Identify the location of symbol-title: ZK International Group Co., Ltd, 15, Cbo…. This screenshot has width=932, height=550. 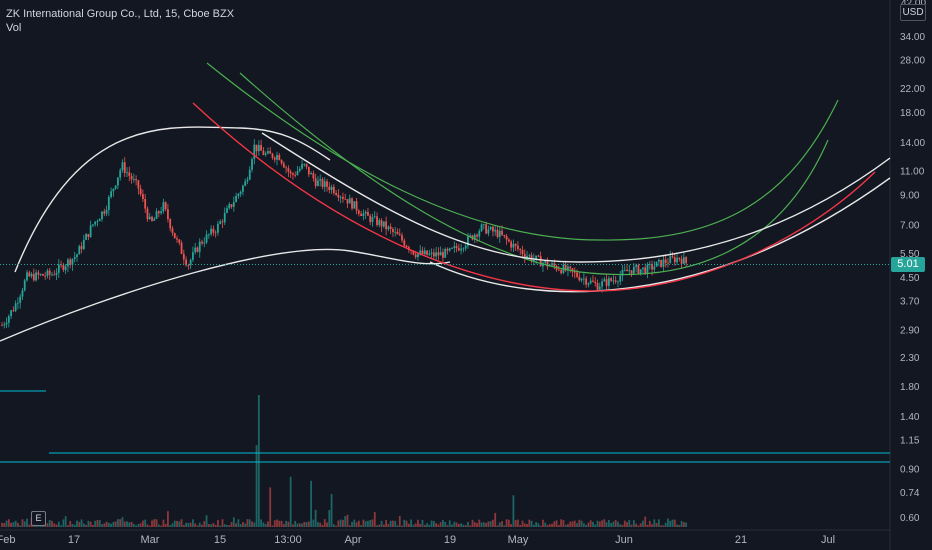
(120, 14).